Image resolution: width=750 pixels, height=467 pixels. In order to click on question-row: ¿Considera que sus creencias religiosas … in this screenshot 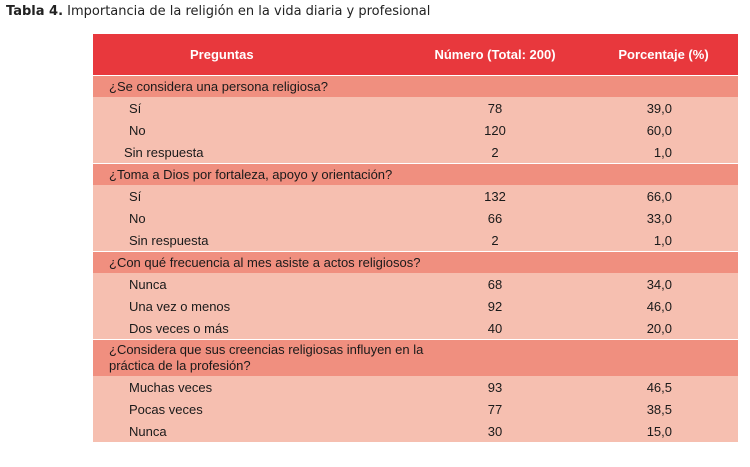, I will do `click(415, 357)`.